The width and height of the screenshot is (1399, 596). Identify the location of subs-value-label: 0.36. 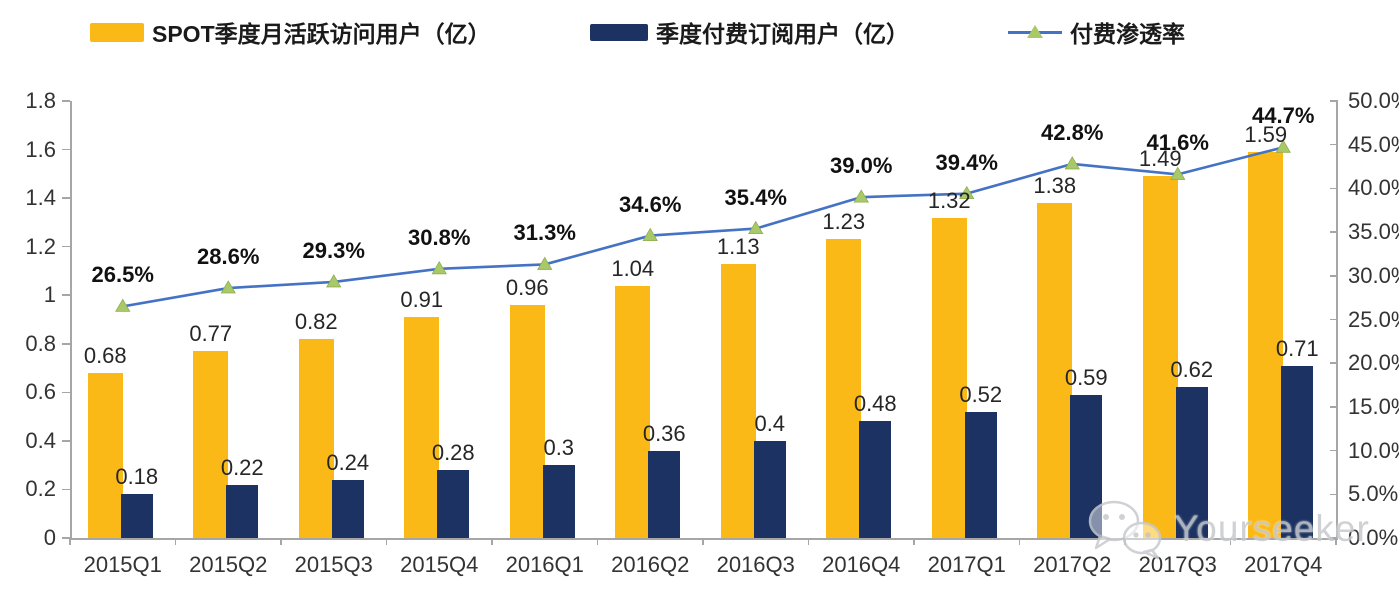
(664, 433).